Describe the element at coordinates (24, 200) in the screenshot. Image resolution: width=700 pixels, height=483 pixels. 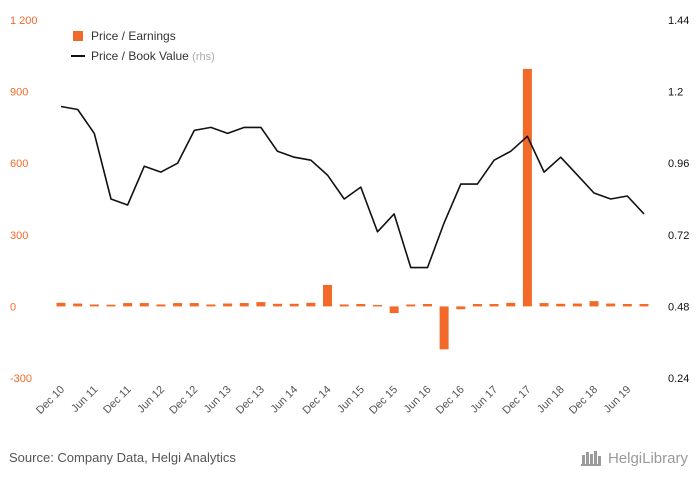
I see `left-axis: -300 0 300 600 900 1 200` at that location.